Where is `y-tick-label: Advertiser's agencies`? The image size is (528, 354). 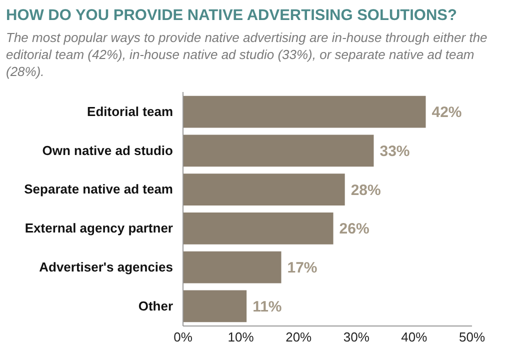
y-tick-label: Advertiser's agencies is located at coordinates (106, 266).